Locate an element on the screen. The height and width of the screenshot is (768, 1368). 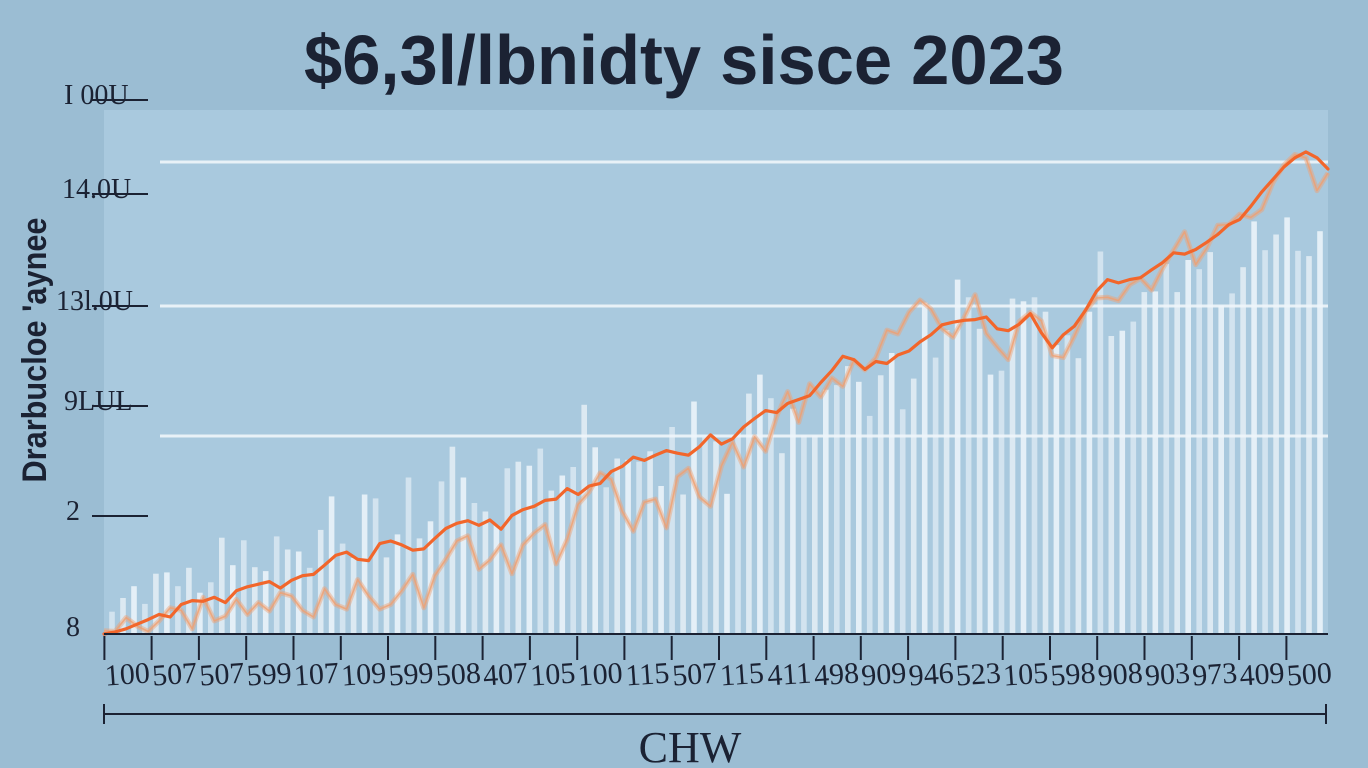
chart-title: $6,3l/lbnidty sisce 2023 is located at coordinates (684, 60).